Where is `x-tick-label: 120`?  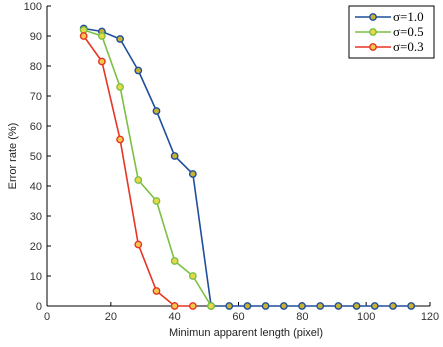
x-tick-label: 120 is located at coordinates (430, 317).